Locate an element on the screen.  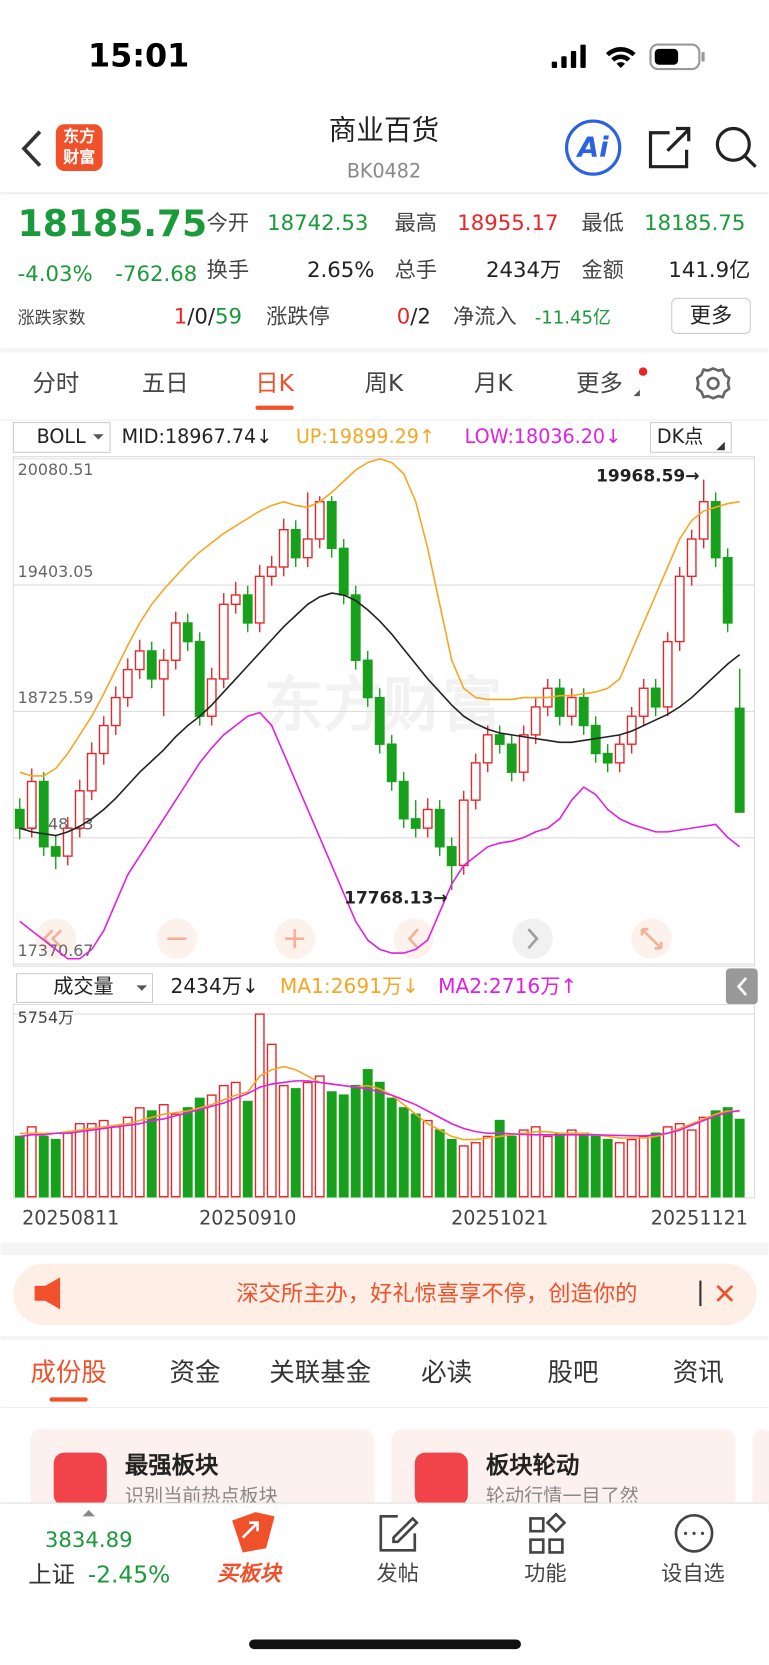
card-subtitle: 轮动行情一目了然 is located at coordinates (562, 1496).